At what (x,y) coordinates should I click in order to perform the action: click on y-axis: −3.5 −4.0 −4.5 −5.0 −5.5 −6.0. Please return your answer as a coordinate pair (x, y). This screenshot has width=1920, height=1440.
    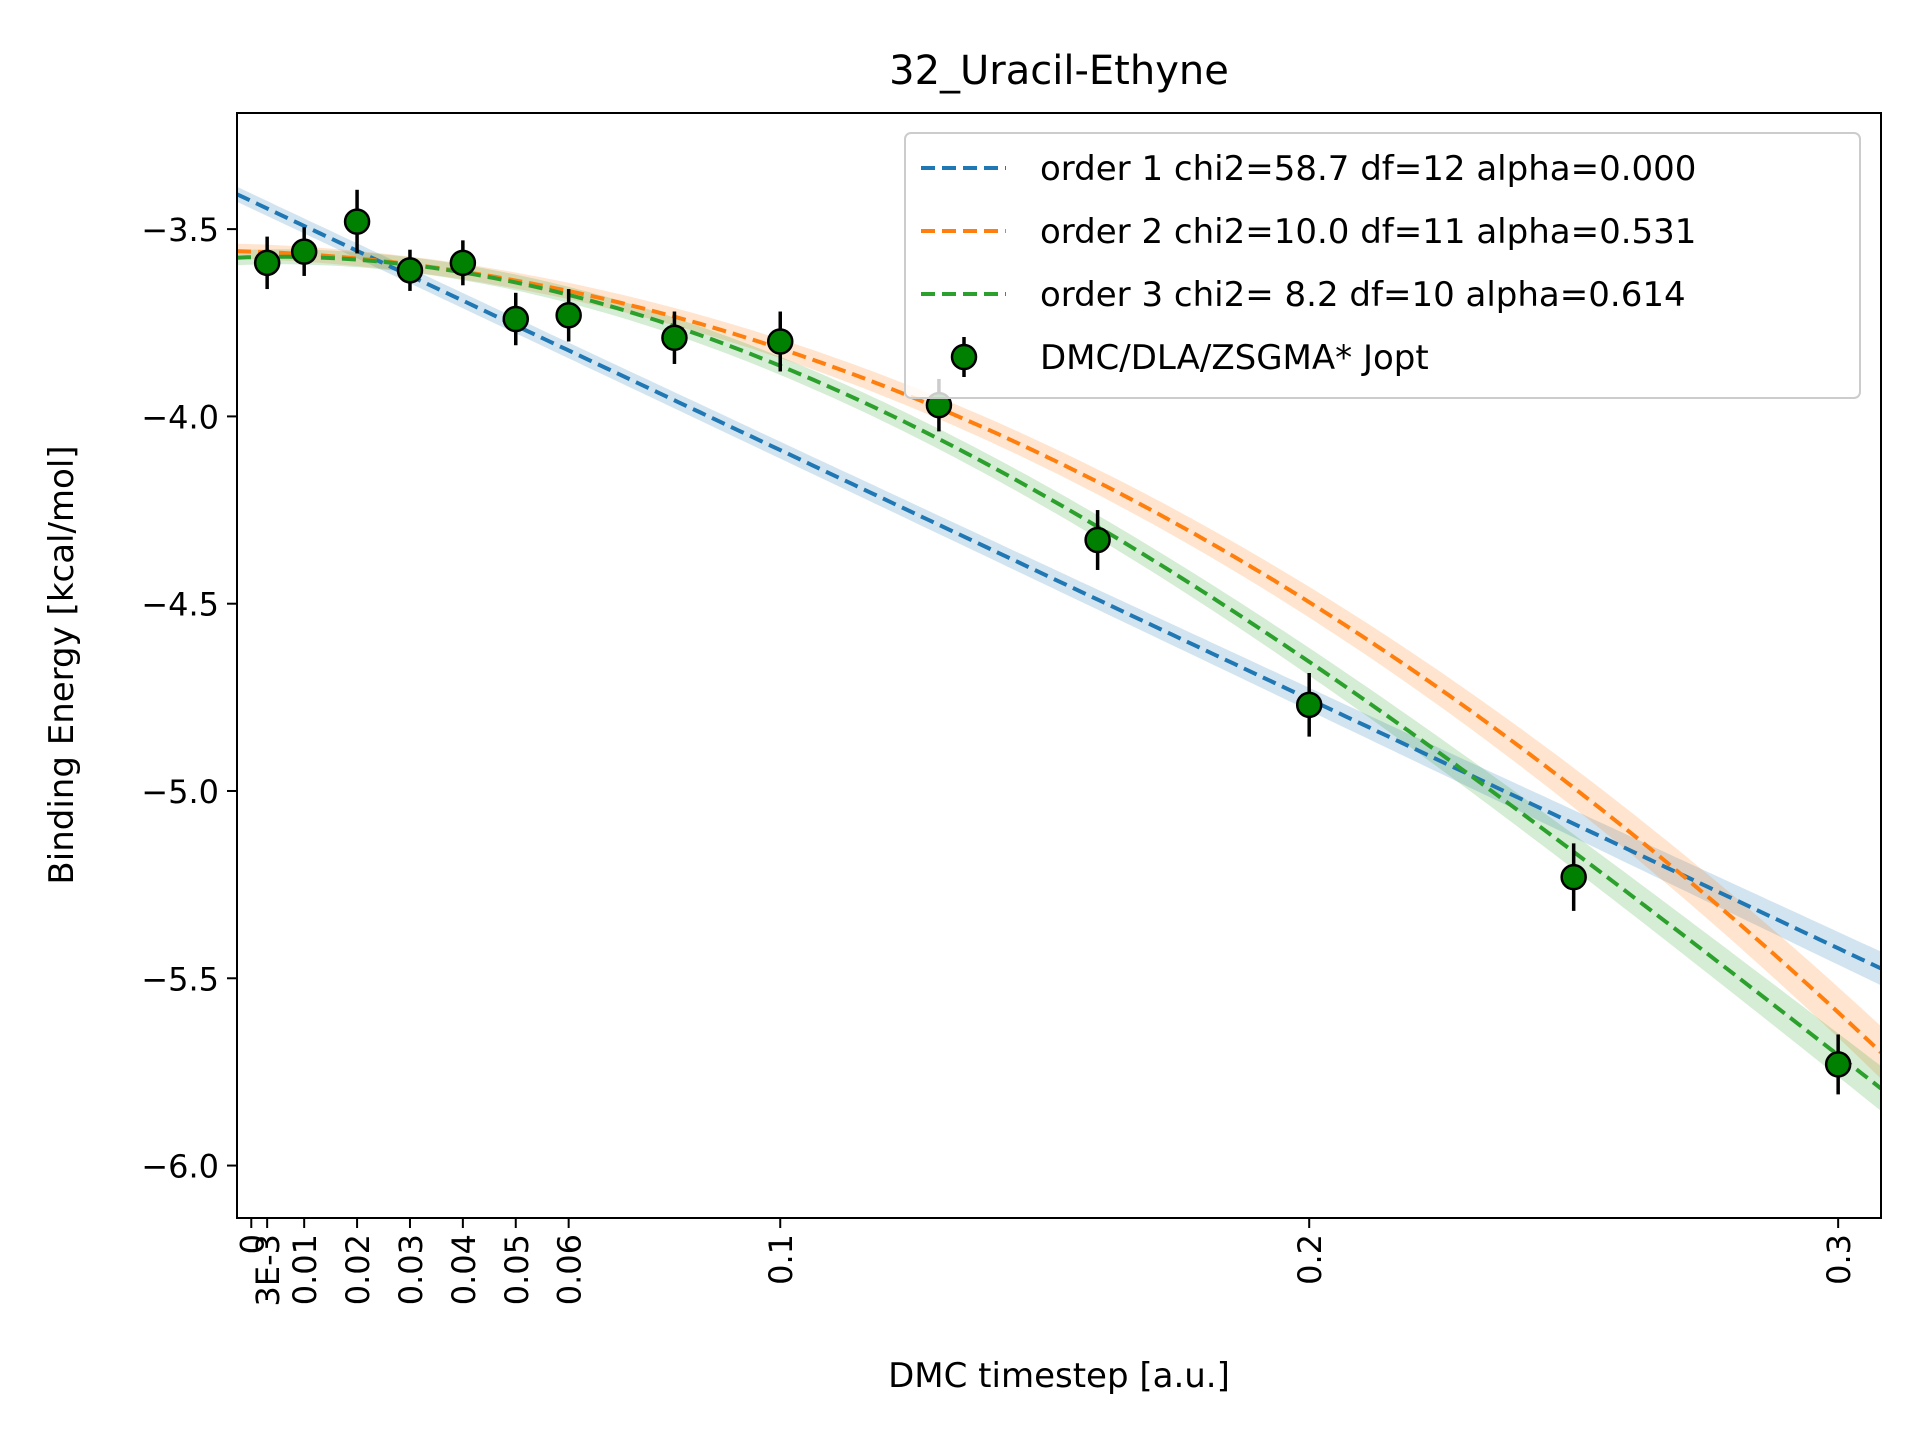
    Looking at the image, I should click on (189, 698).